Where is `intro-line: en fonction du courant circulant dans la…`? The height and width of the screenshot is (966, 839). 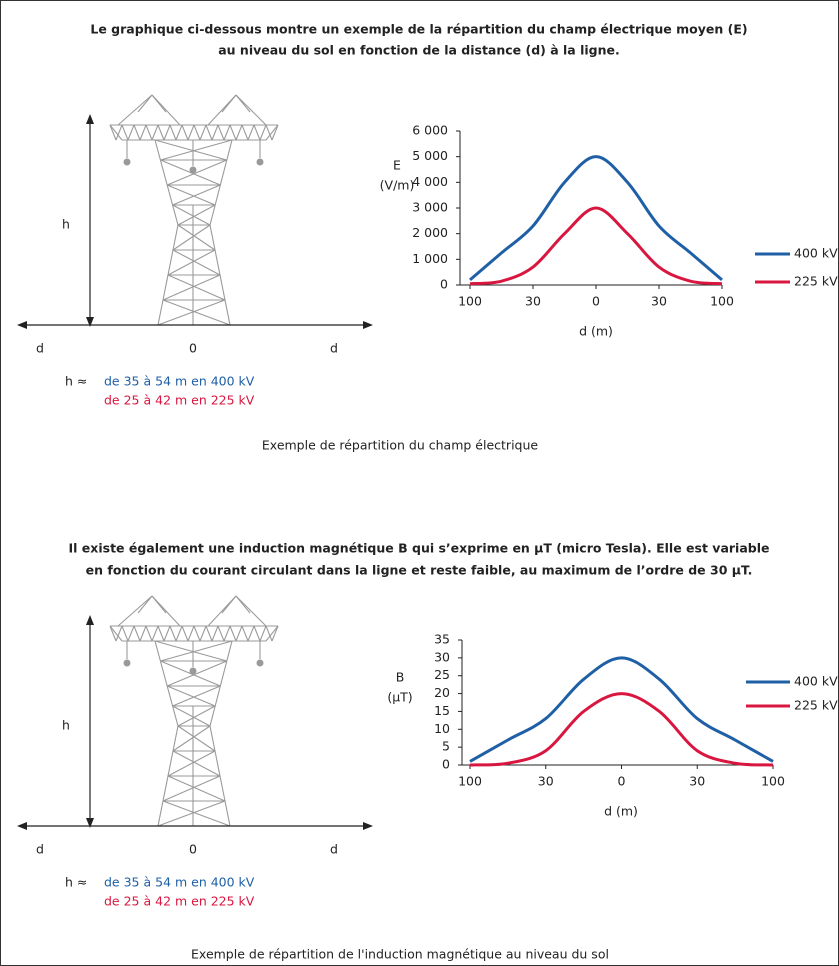
intro-line: en fonction du courant circulant dans la… is located at coordinates (419, 570).